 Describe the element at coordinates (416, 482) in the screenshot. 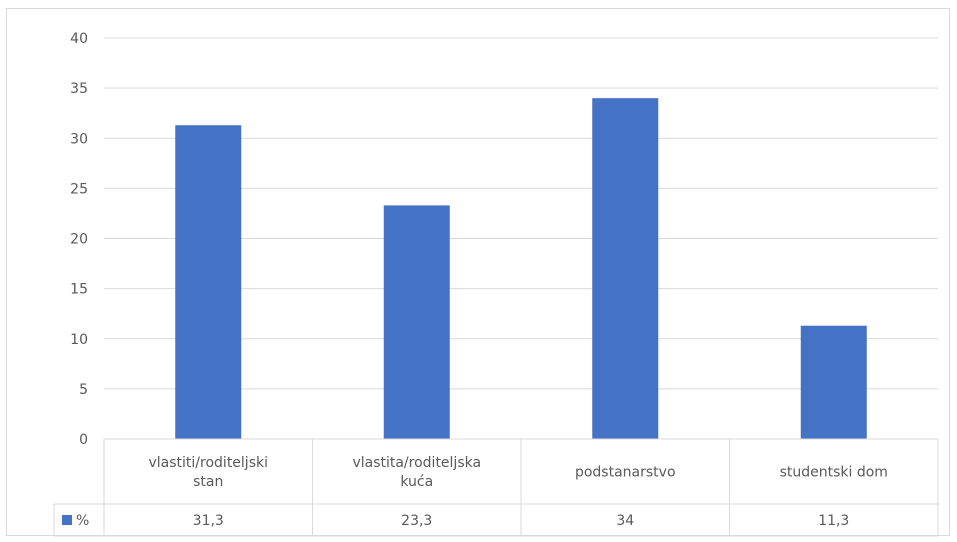

I see `category-label-2-line-2: kuća` at that location.